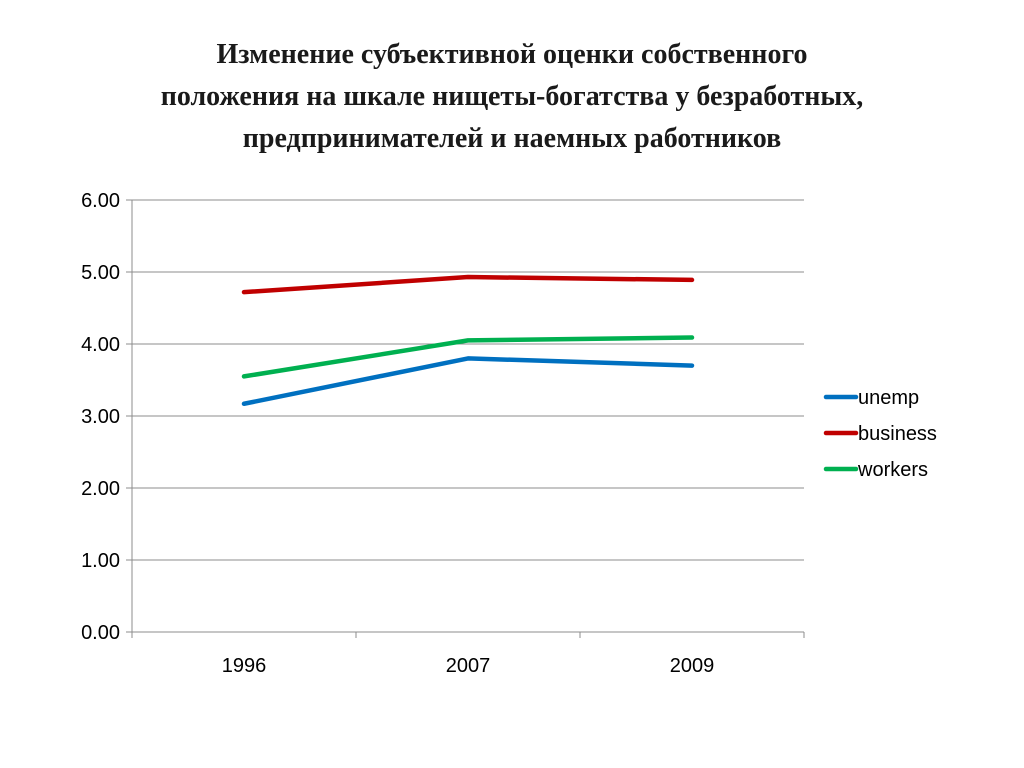 The width and height of the screenshot is (1024, 768). Describe the element at coordinates (692, 666) in the screenshot. I see `x-tick-label: 2009` at that location.